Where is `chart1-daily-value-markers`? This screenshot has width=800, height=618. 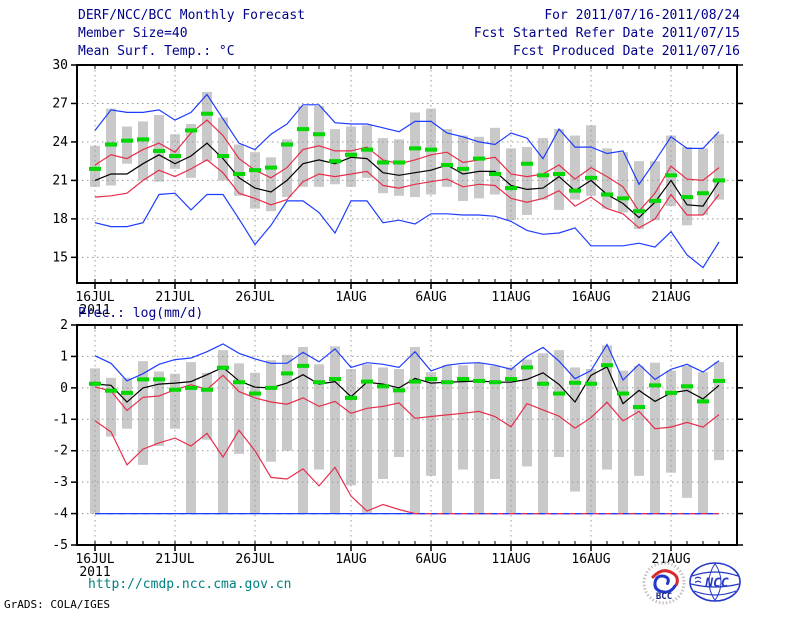
chart1-daily-value-markers is located at coordinates (407, 162).